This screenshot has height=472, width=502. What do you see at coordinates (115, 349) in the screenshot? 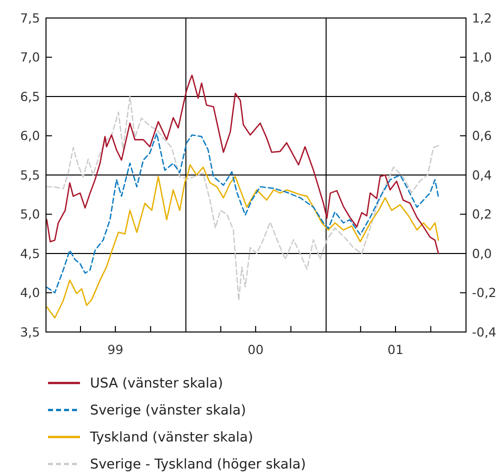
I see `x-tick-label: 99` at bounding box center [115, 349].